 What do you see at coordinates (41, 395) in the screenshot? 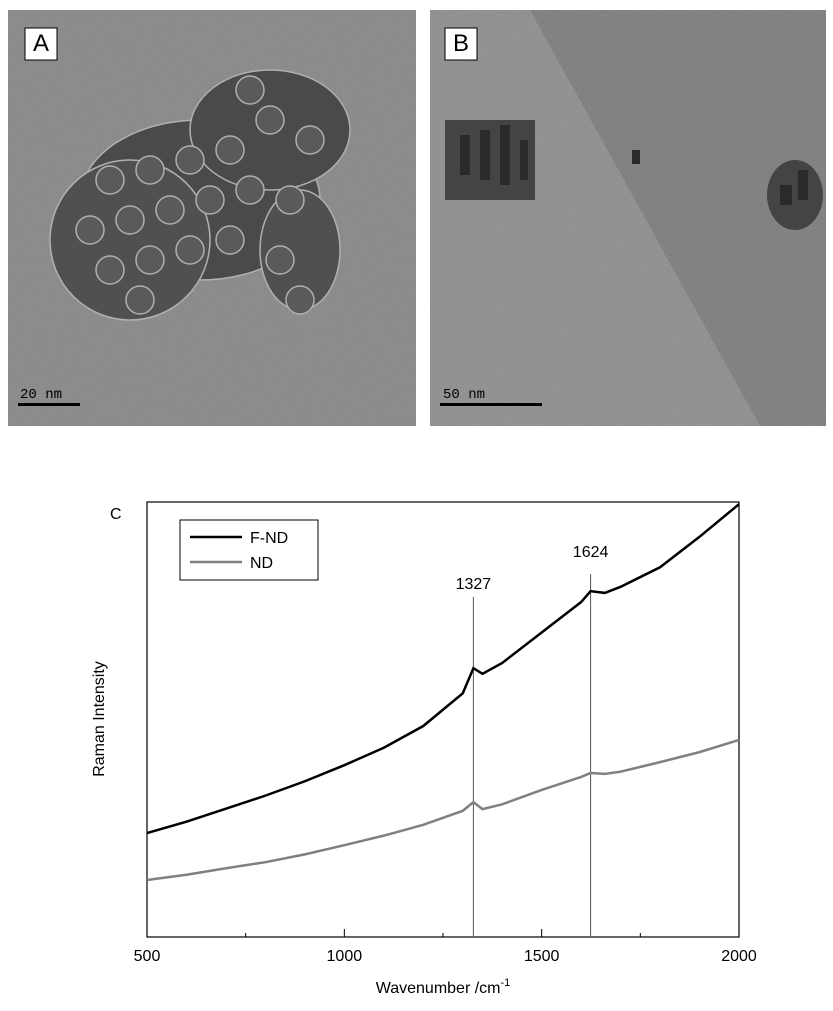
I see `scale-bar-label: 20 nm` at bounding box center [41, 395].